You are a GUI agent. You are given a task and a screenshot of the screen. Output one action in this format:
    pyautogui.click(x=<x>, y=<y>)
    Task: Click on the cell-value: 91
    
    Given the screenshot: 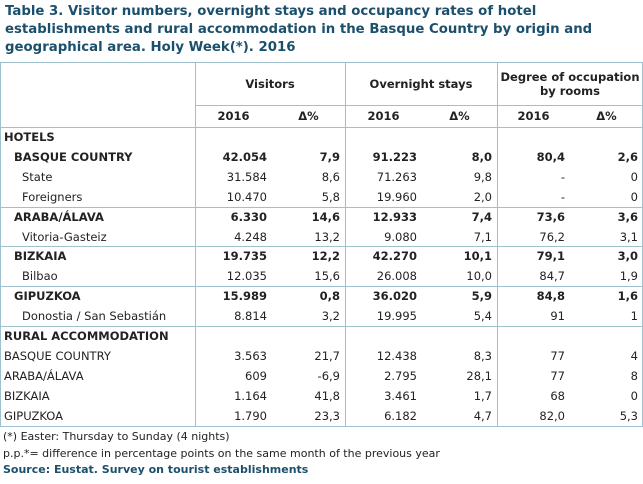 What is the action you would take?
    pyautogui.click(x=557, y=316)
    